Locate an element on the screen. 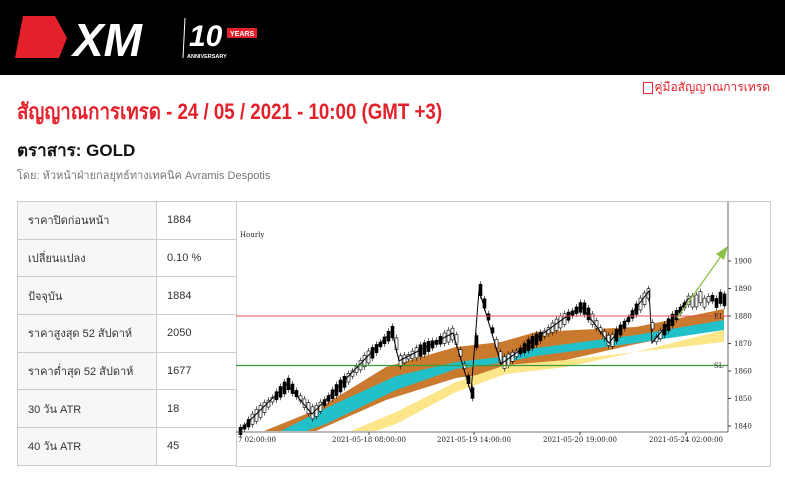 The image size is (785, 477). stat-value: 45 is located at coordinates (196, 446).